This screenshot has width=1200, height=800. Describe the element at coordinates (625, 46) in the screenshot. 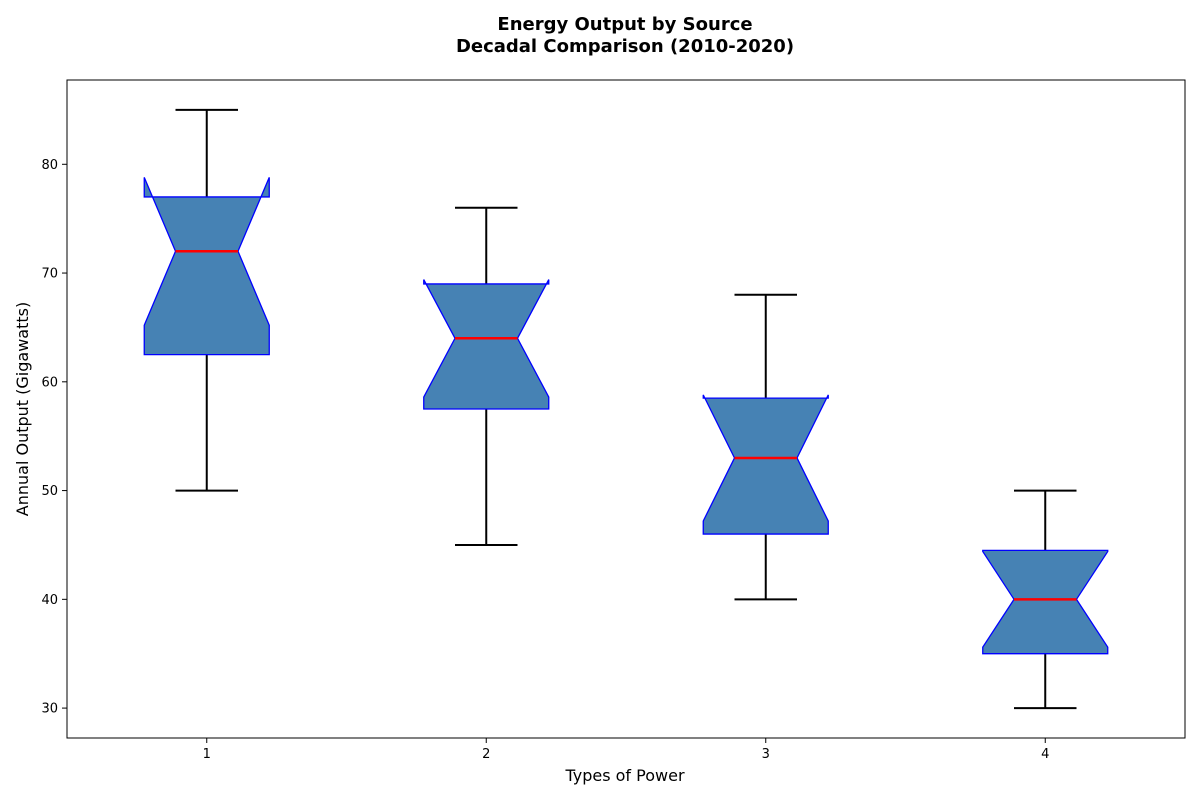

I see `chart-title-line2: Decadal Comparison (2010-2020)` at that location.